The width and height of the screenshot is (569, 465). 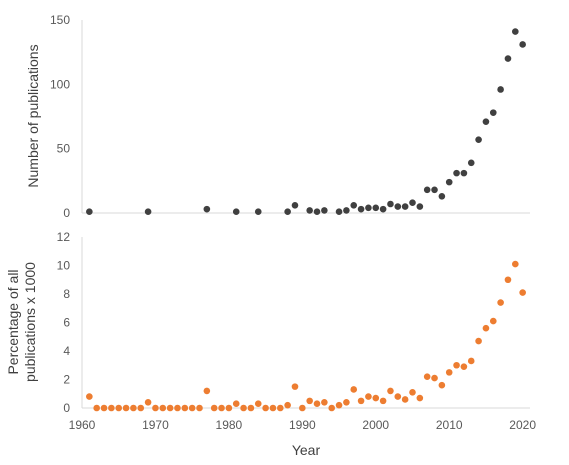 I want to click on y-axis-title-2: Percentage of allpublications x 1000, so click(x=21, y=322).